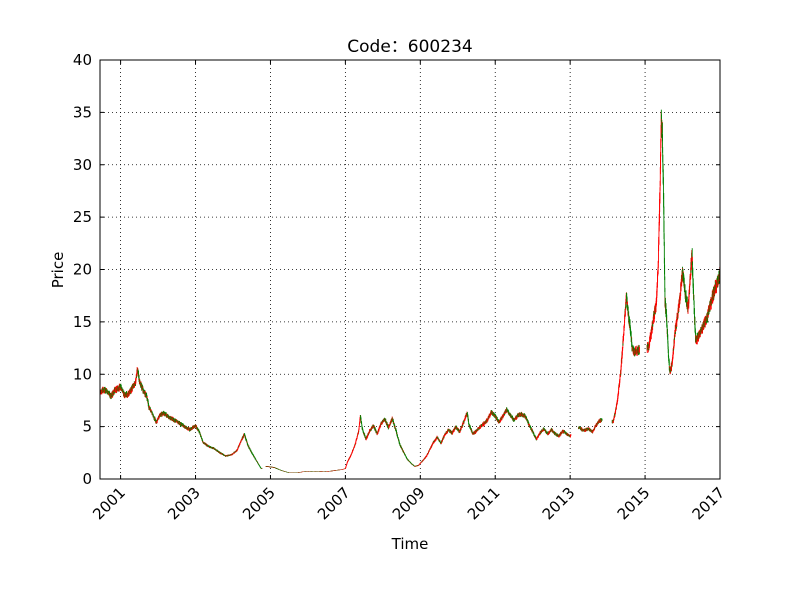 The image size is (800, 604). Describe the element at coordinates (334, 504) in the screenshot. I see `x-tick-label: 2007` at that location.